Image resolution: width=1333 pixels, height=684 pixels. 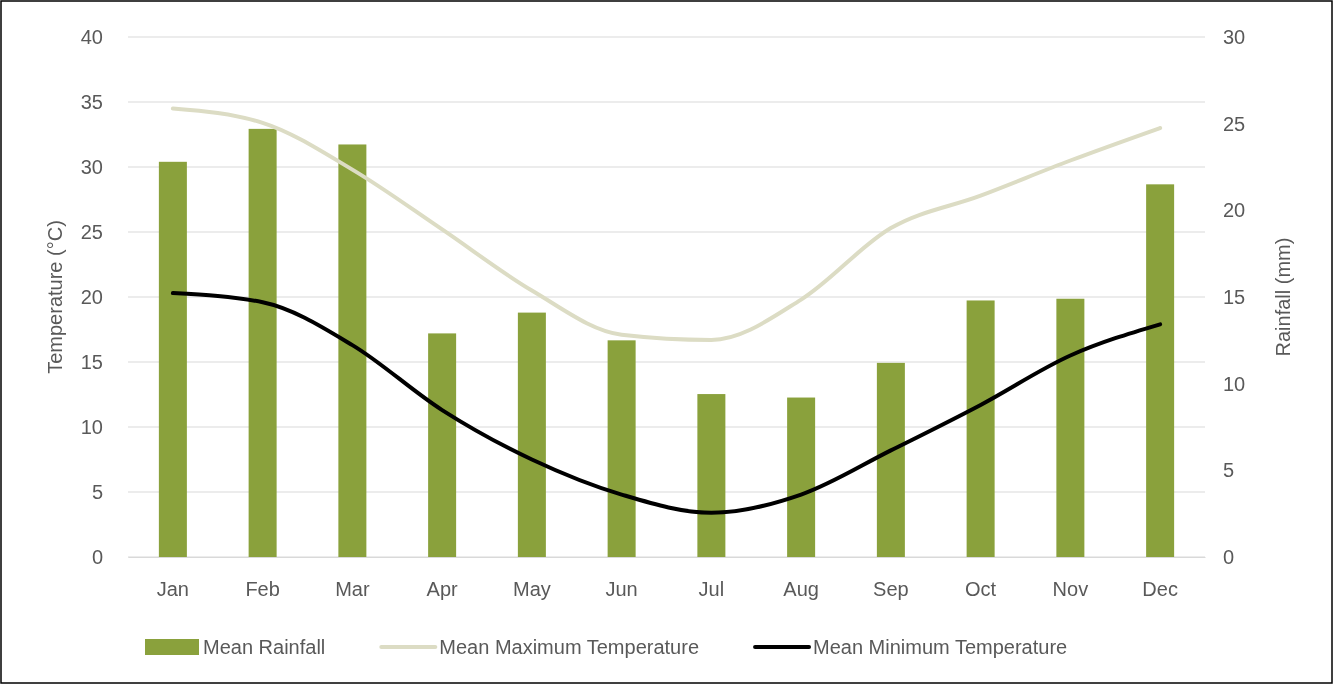 I want to click on y2-tick-label: 5, so click(x=1229, y=470).